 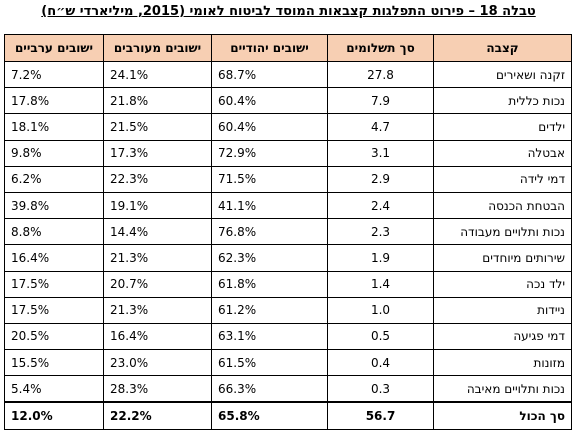 I want to click on cell-category: אבטלה, so click(x=502, y=153).